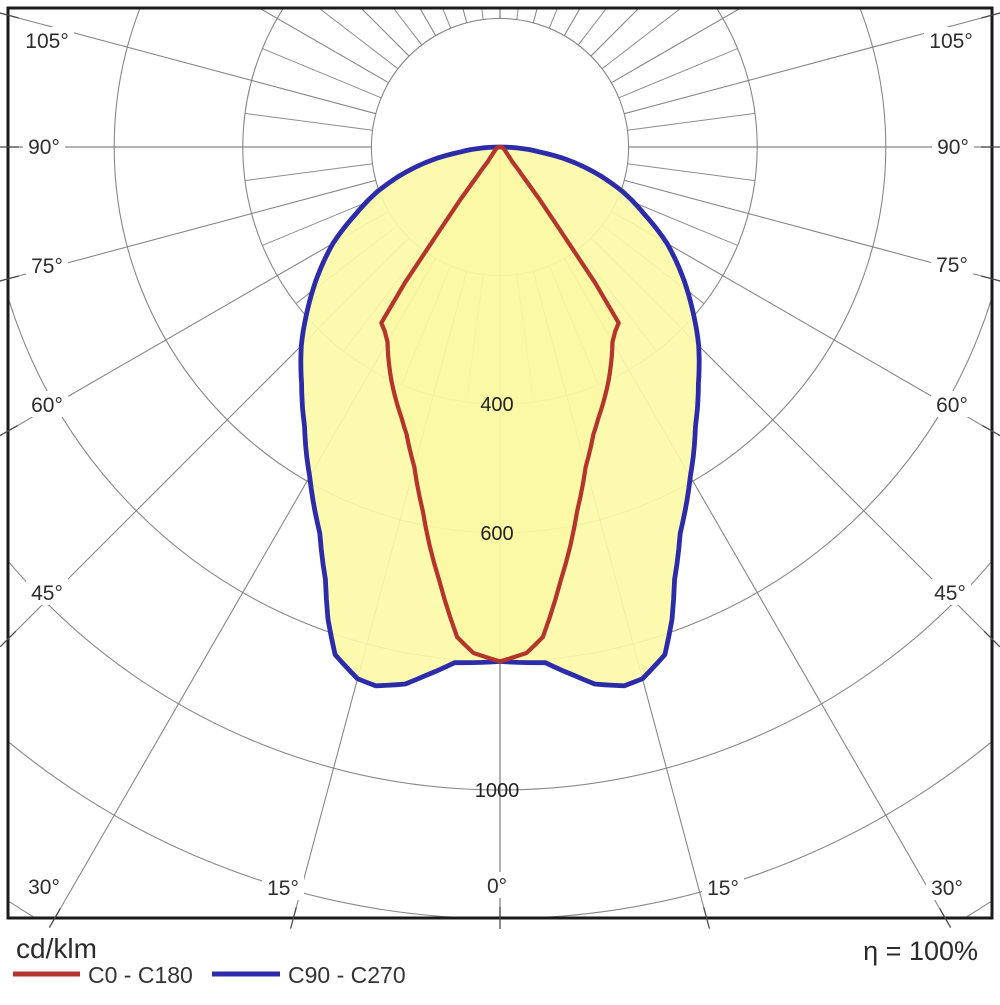 Image resolution: width=1000 pixels, height=1005 pixels. What do you see at coordinates (56, 948) in the screenshot?
I see `unit-label: cd/klm` at bounding box center [56, 948].